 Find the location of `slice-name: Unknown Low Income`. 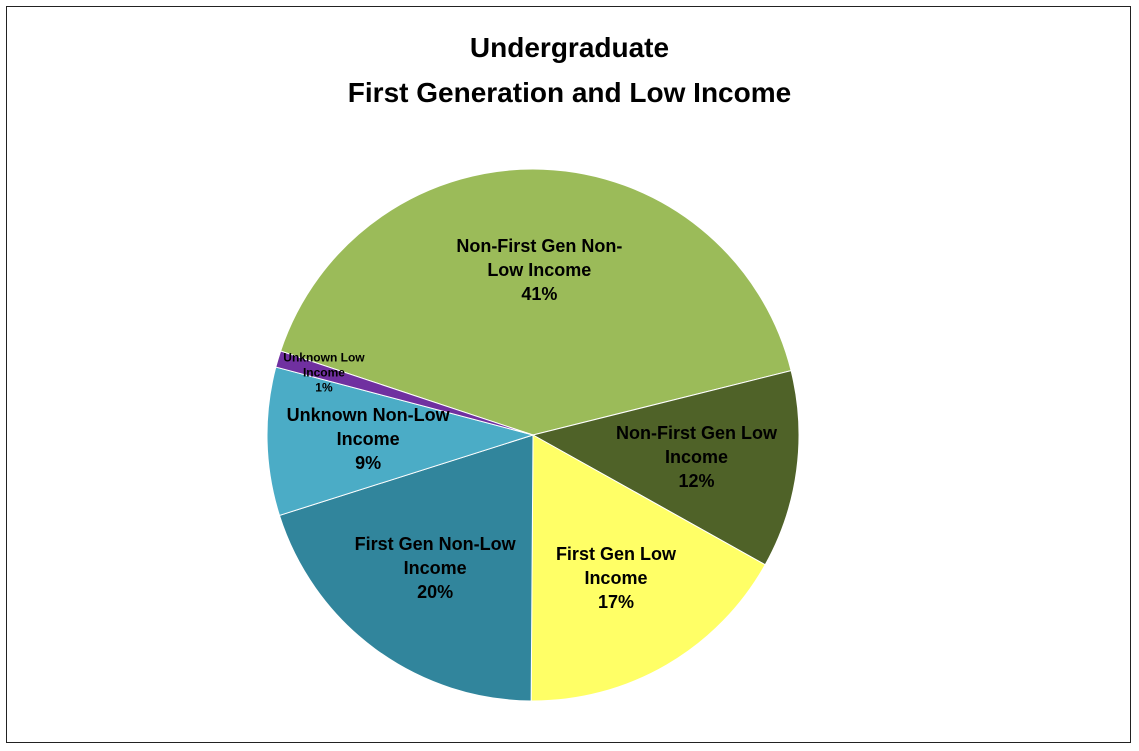

slice-name: Unknown Low Income is located at coordinates (324, 365).